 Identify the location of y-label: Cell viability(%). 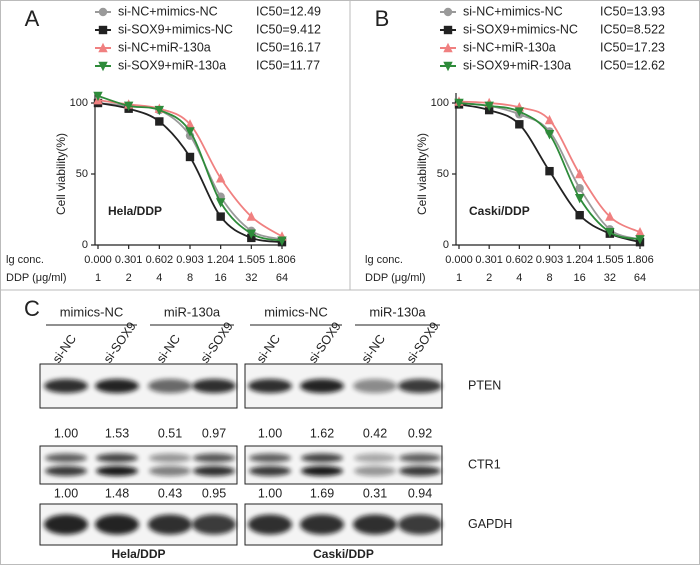
(61, 174).